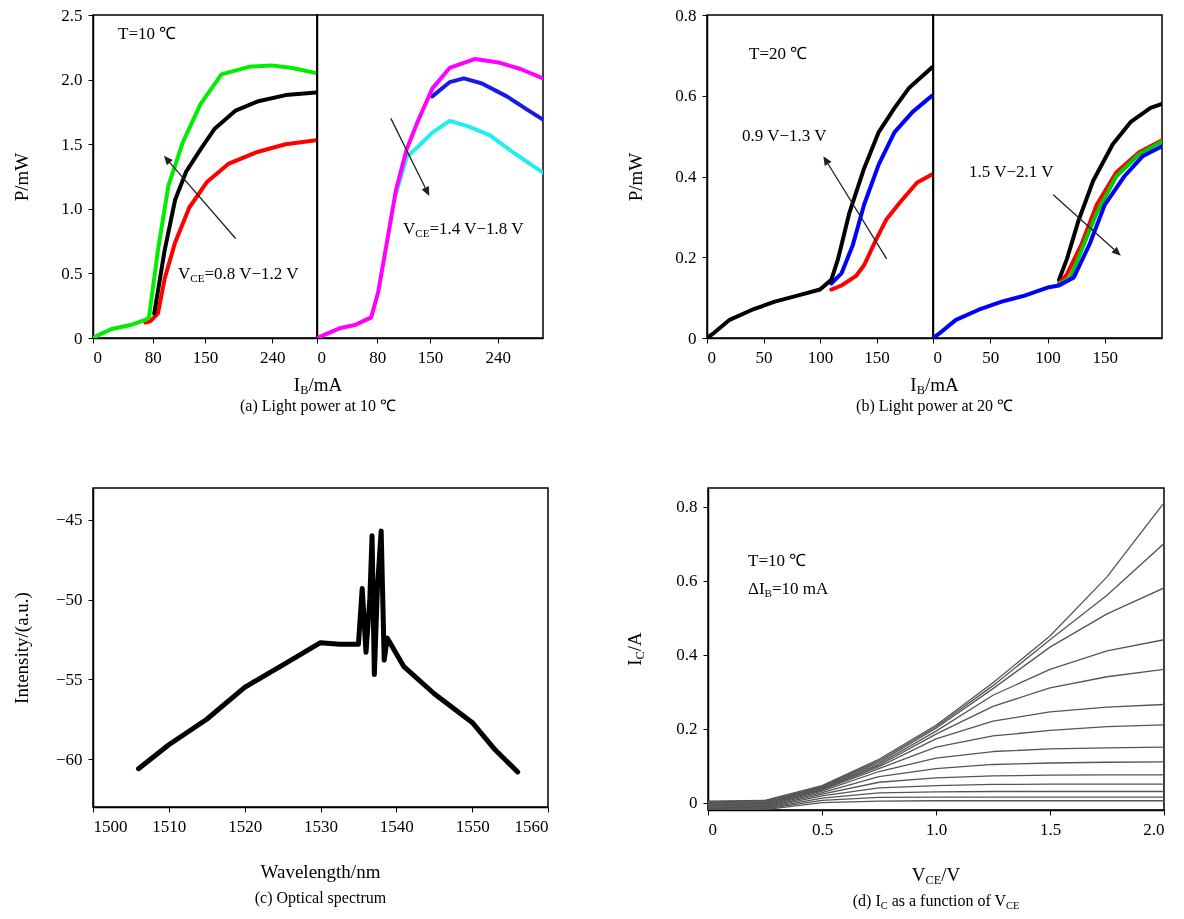  What do you see at coordinates (778, 53) in the screenshot?
I see `annotation: T=20 ℃` at bounding box center [778, 53].